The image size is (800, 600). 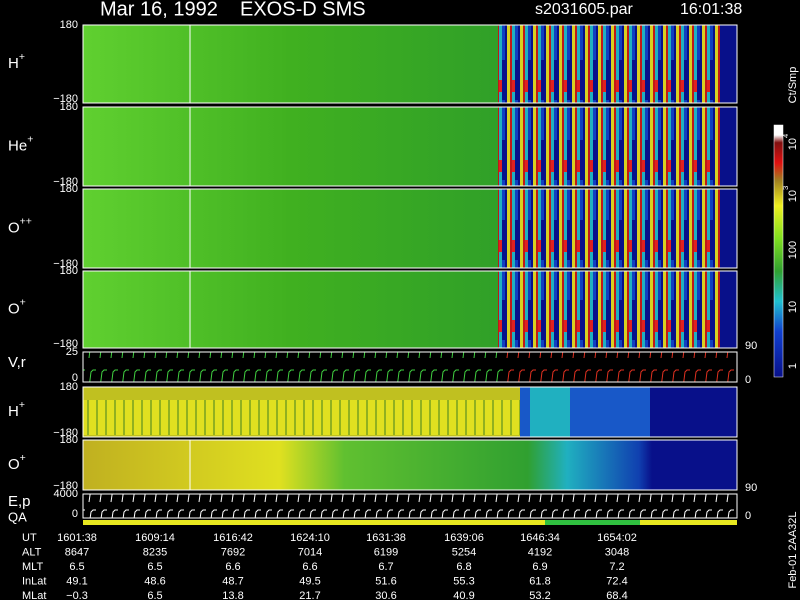 What do you see at coordinates (309, 581) in the screenshot?
I see `ephemeris-value: 49.5` at bounding box center [309, 581].